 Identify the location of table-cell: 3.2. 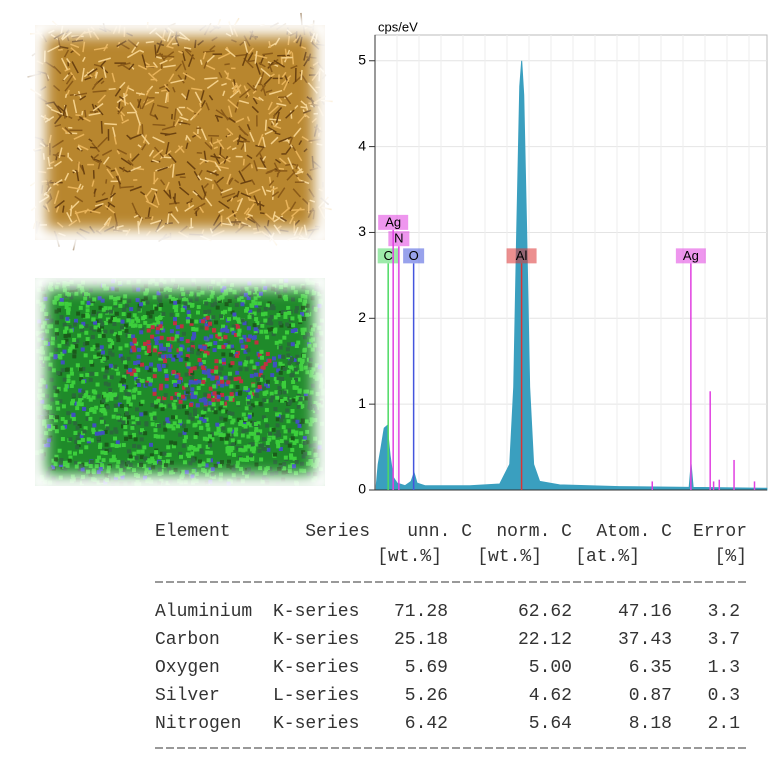
(724, 612).